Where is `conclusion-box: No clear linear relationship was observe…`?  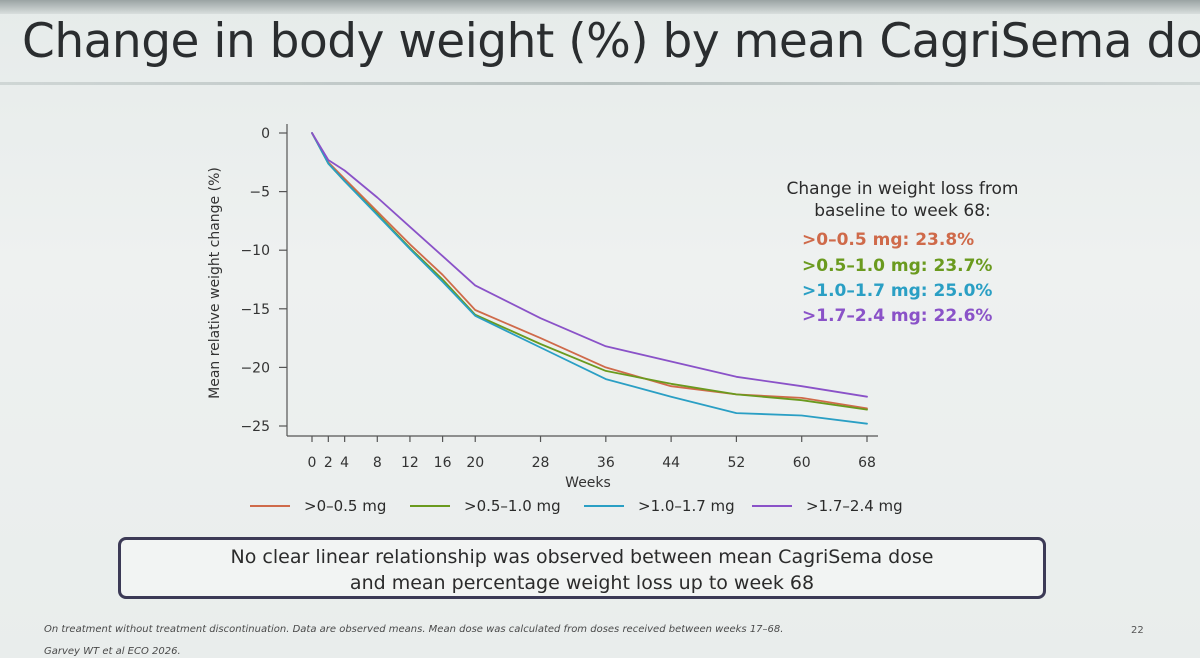
conclusion-box: No clear linear relationship was observe… is located at coordinates (582, 568).